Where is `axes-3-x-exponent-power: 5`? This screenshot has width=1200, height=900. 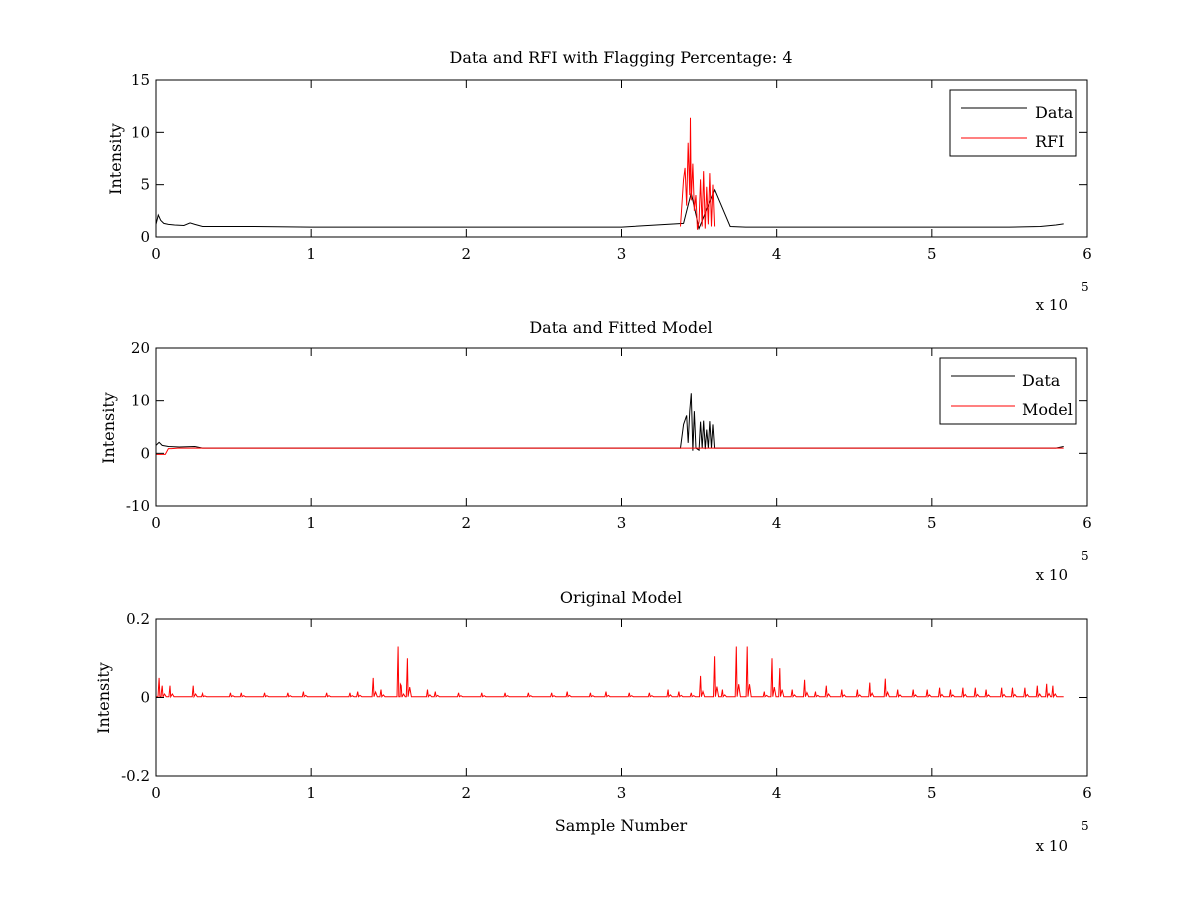 axes-3-x-exponent-power: 5 is located at coordinates (1085, 826).